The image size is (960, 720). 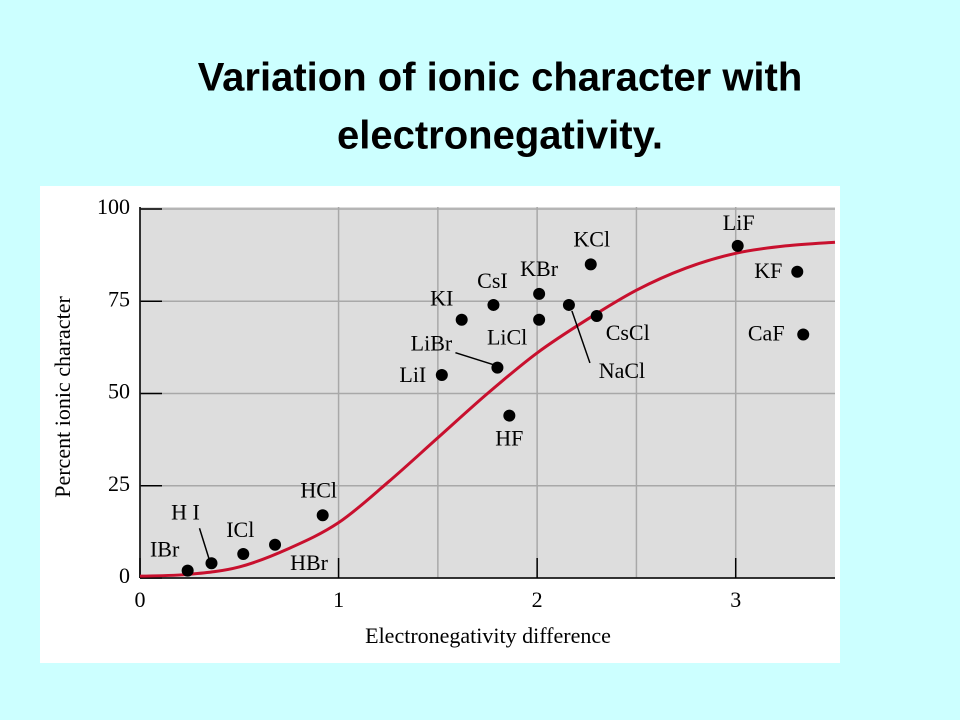 What do you see at coordinates (591, 238) in the screenshot?
I see `point-label: KCl` at bounding box center [591, 238].